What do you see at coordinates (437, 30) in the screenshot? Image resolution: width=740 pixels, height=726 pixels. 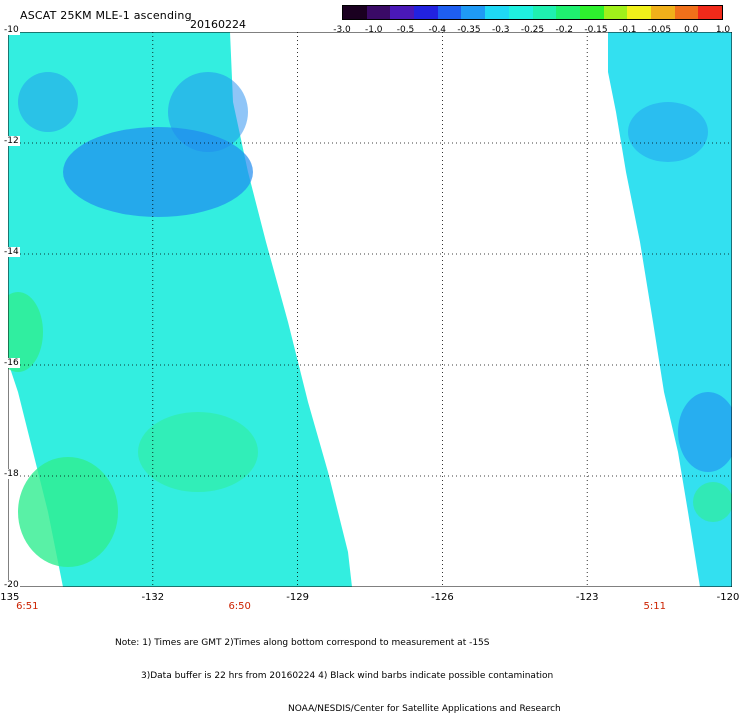 I see `color-scale-tick: -0.4` at bounding box center [437, 30].